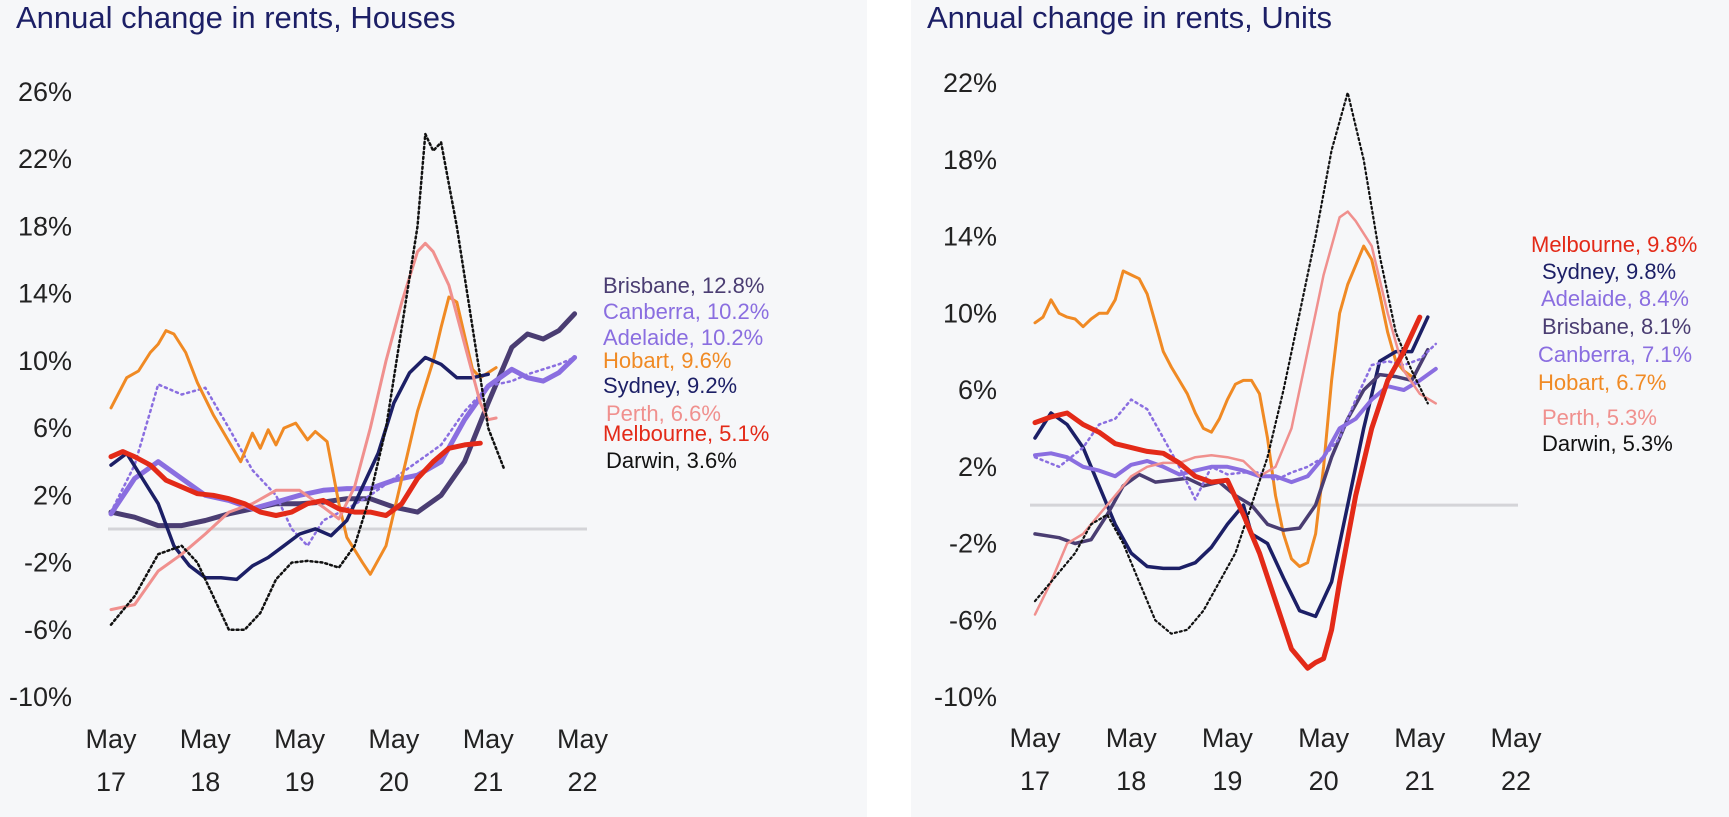 This screenshot has width=1729, height=817. Describe the element at coordinates (663, 413) in the screenshot. I see `series-end-label-perth: Perth, 6.6%` at that location.